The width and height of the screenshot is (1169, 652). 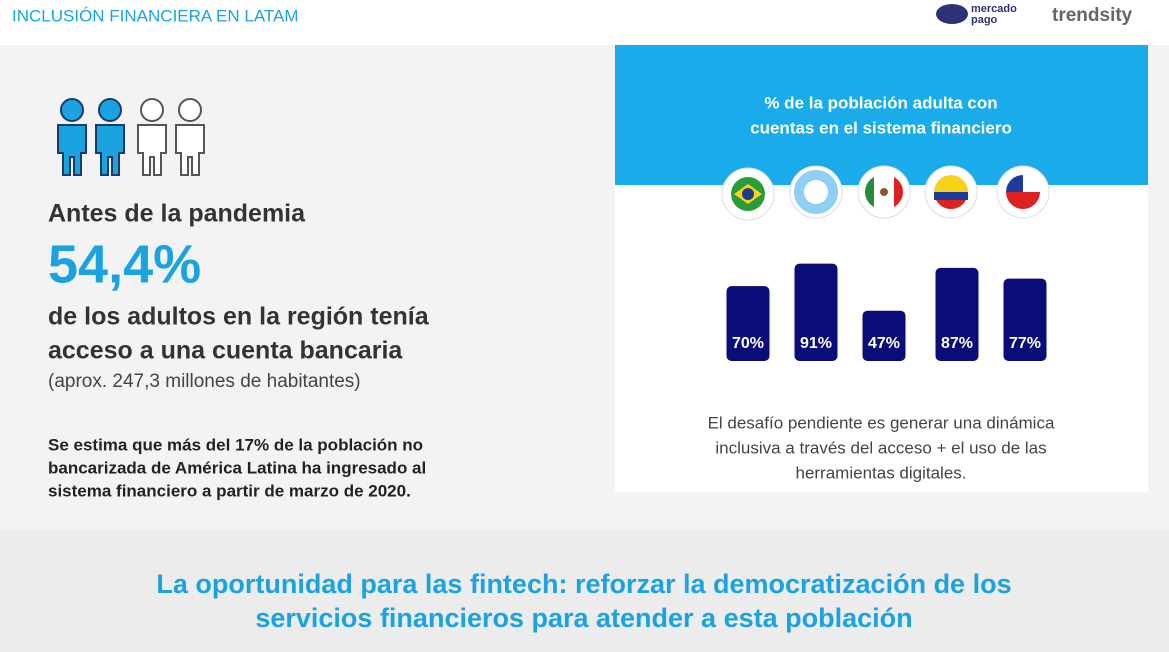 I want to click on bar-label: 87%, so click(x=957, y=343).